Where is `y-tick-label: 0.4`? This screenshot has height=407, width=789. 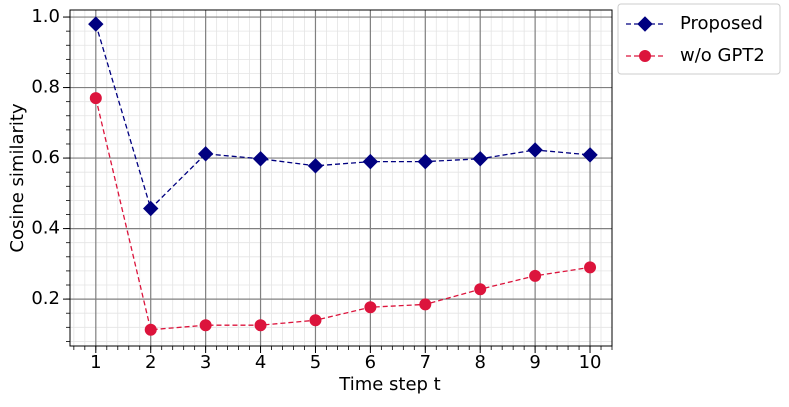 y-tick-label: 0.4 is located at coordinates (45, 228).